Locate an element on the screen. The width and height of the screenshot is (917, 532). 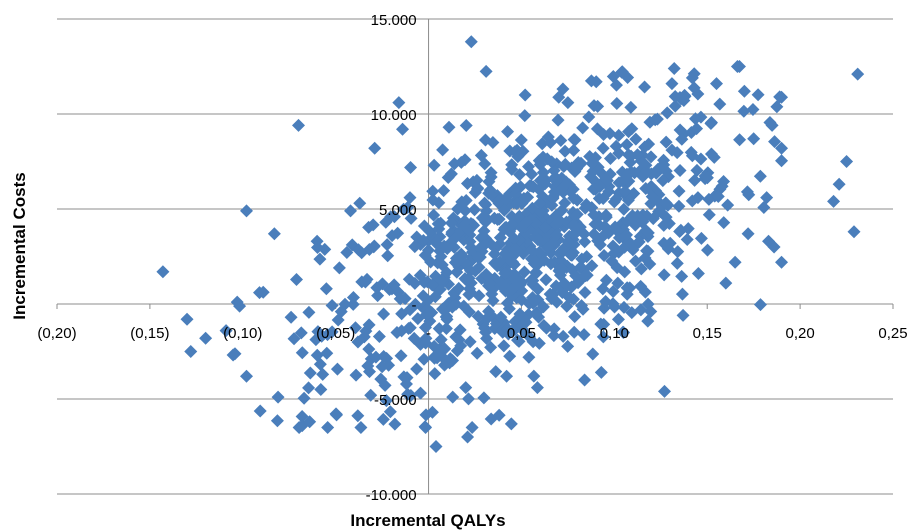
y-tick-label: - is located at coordinates (414, 305).